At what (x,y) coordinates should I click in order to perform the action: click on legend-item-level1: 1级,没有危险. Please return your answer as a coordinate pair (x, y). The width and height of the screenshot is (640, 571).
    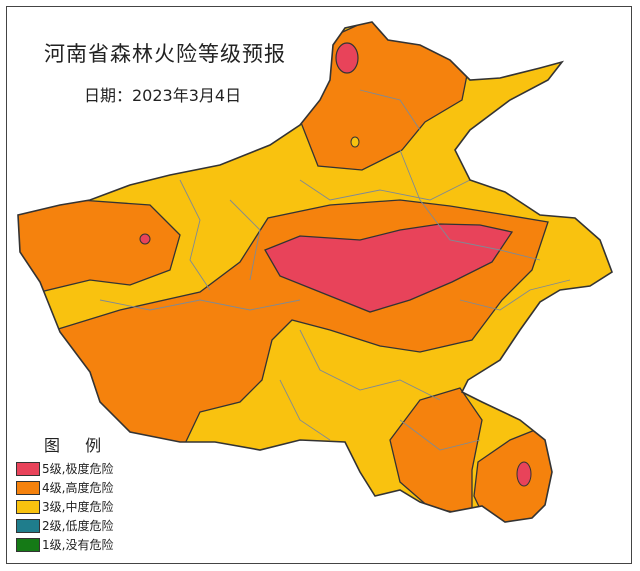
    Looking at the image, I should click on (64, 544).